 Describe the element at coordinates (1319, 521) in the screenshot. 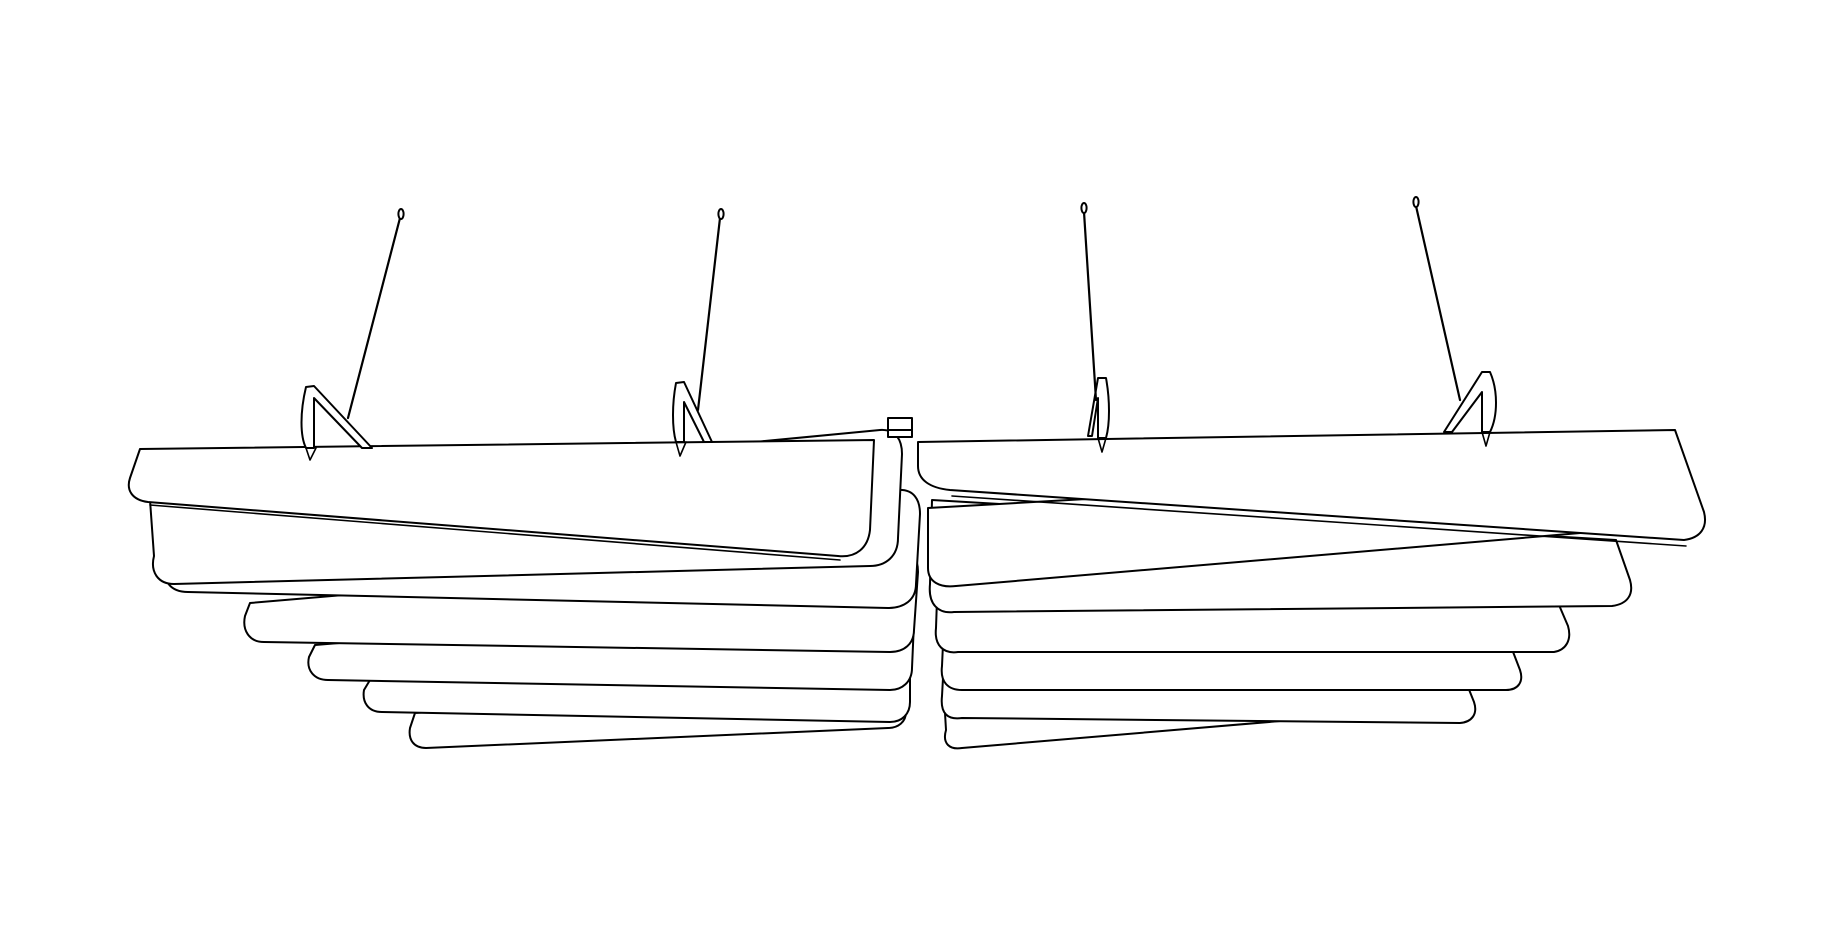

I see `right-top-blade-edge` at that location.